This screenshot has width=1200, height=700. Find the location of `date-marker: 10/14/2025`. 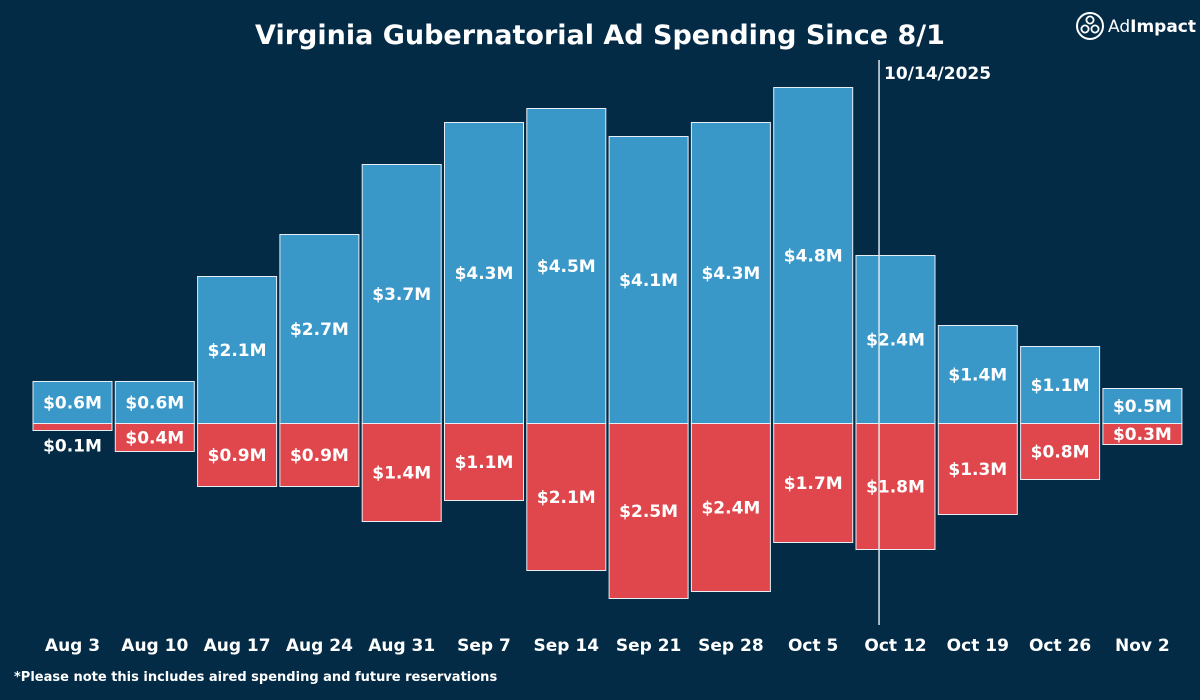

date-marker: 10/14/2025 is located at coordinates (934, 342).